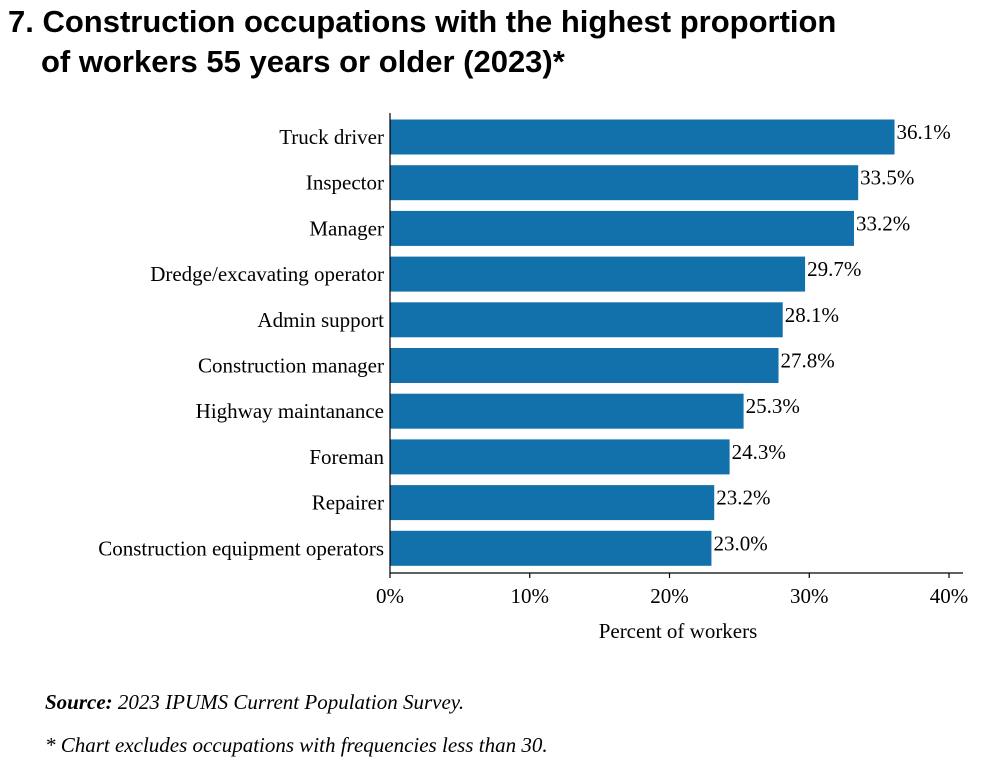  I want to click on x-tick-label: 30%, so click(809, 596).